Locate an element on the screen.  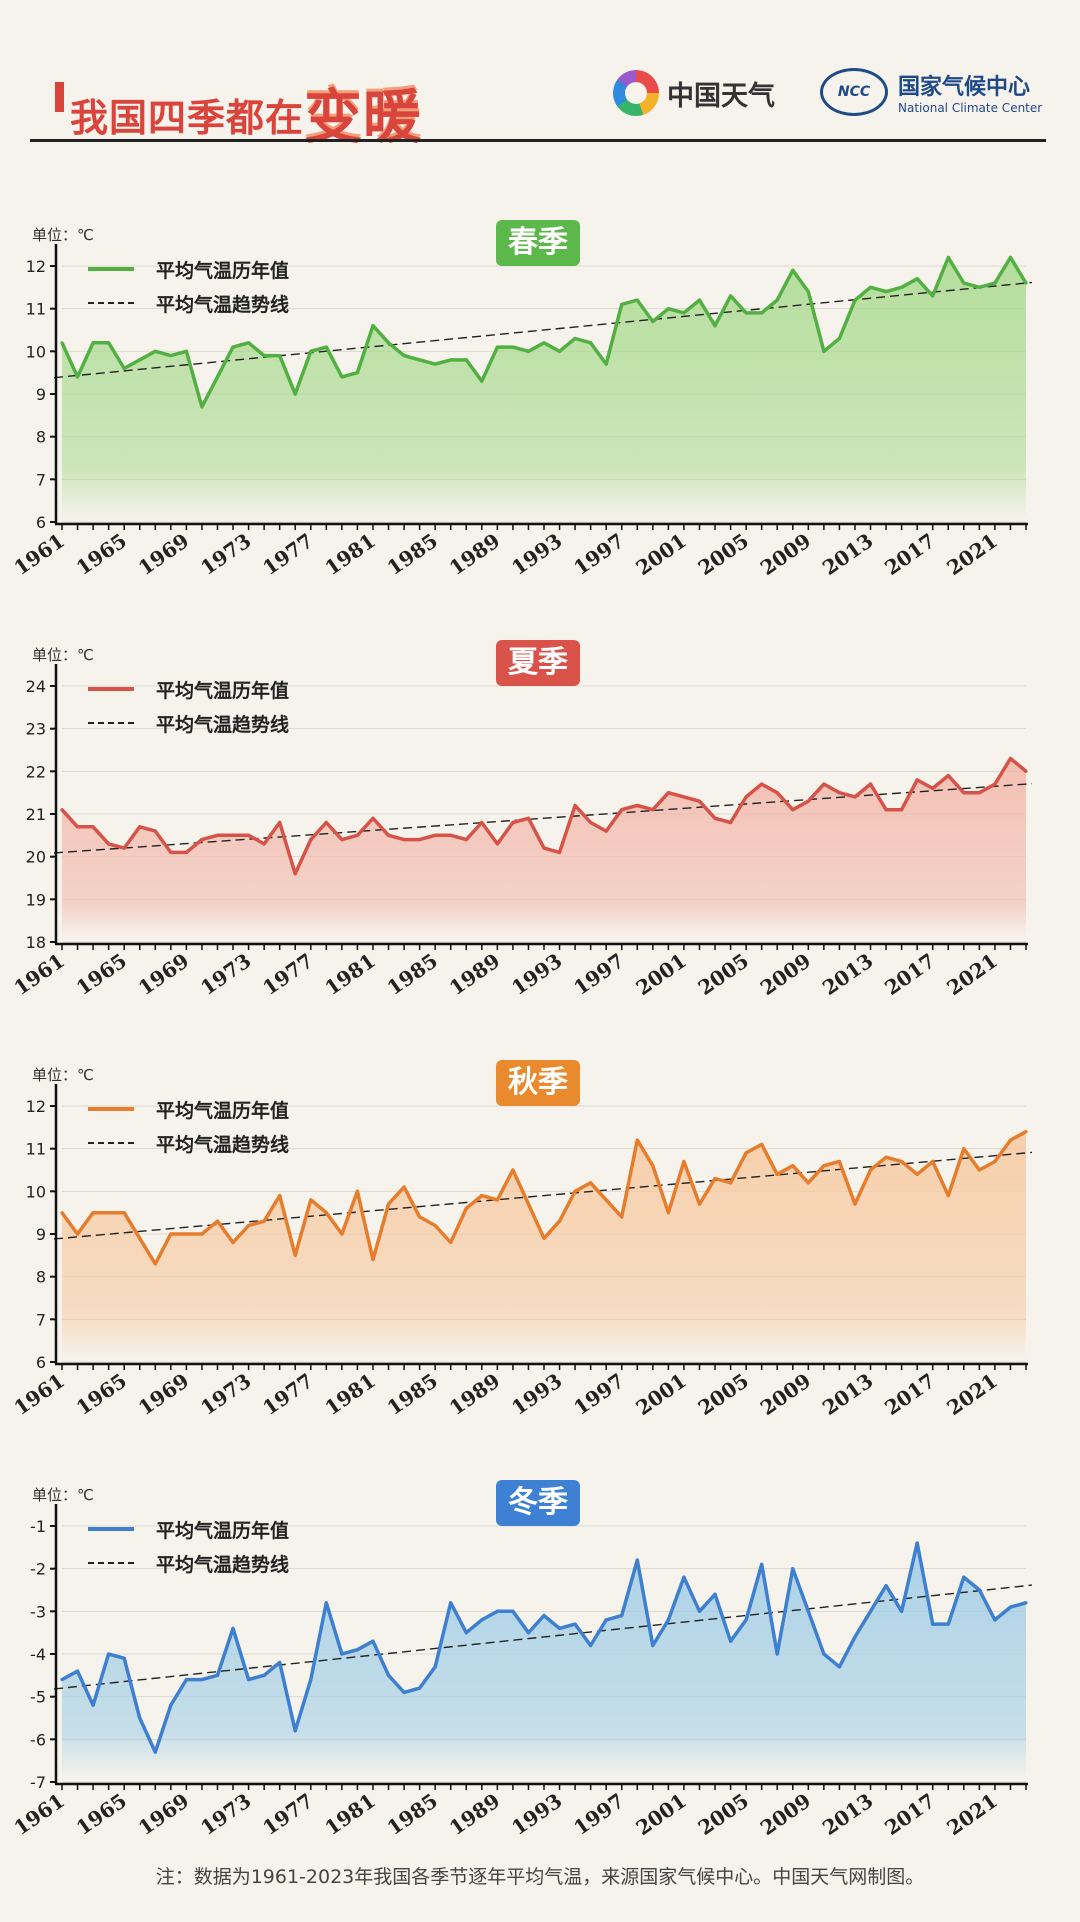
y-tick-label: 11 is located at coordinates (36, 1149).